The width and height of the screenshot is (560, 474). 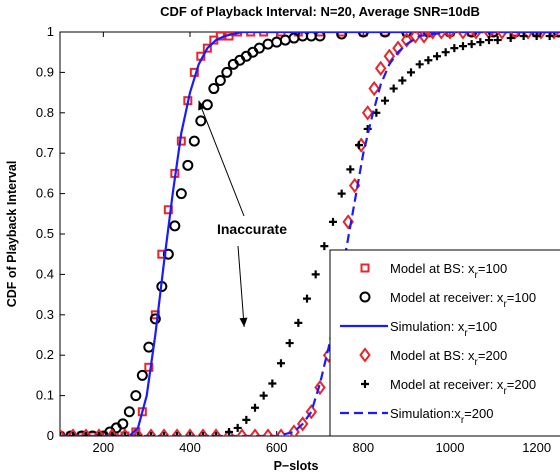 What do you see at coordinates (45, 112) in the screenshot?
I see `y-tick-label: 0.8` at bounding box center [45, 112].